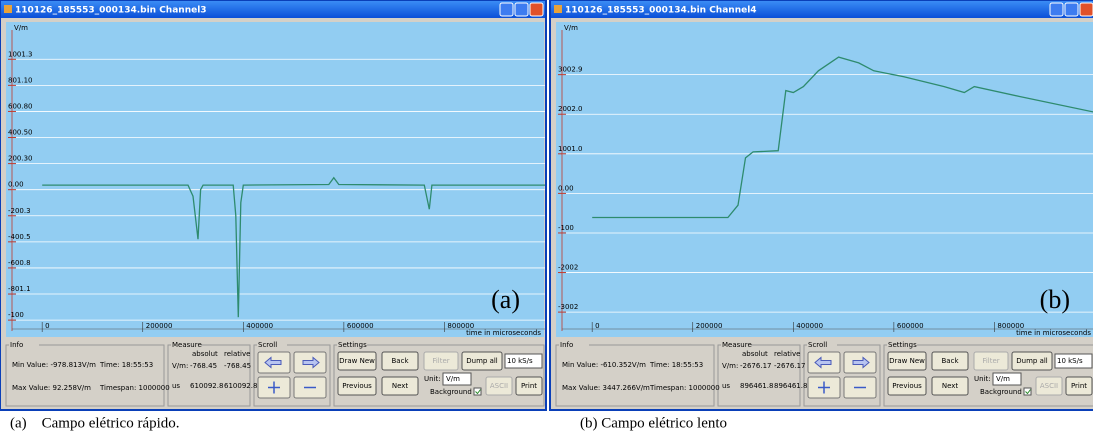 This screenshot has width=1093, height=434. I want to click on min-value: Min Value: -610.352V/m, so click(604, 365).